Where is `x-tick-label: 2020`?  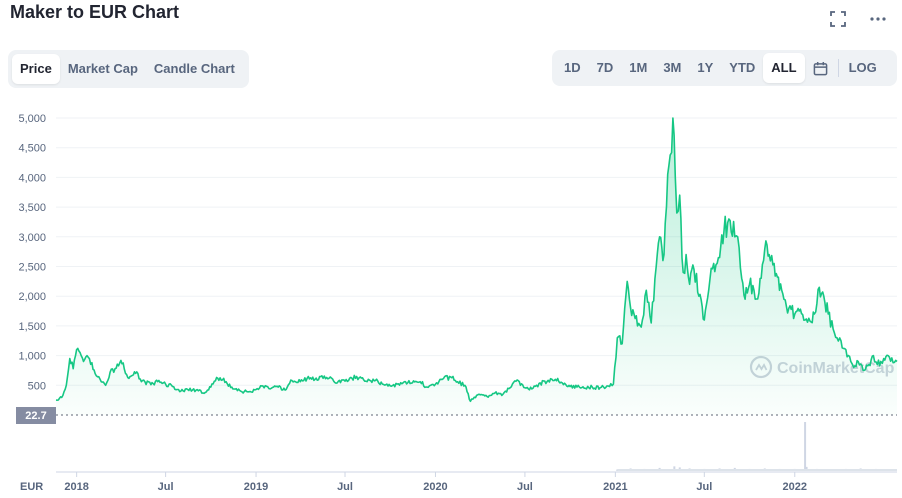 x-tick-label: 2020 is located at coordinates (435, 487).